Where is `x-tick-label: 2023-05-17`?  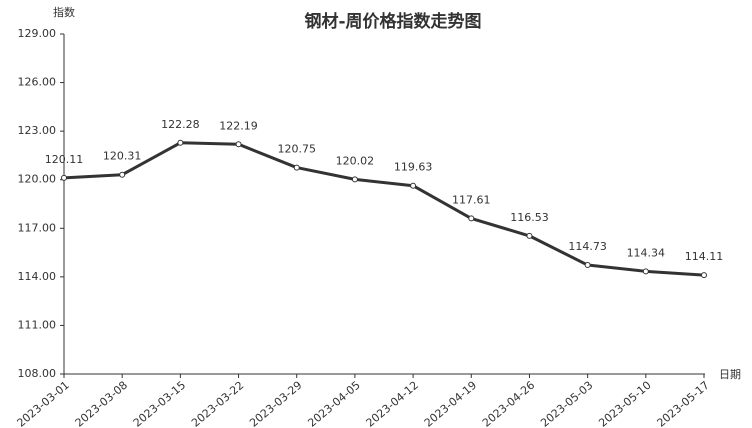
x-tick-label: 2023-05-17 is located at coordinates (683, 403).